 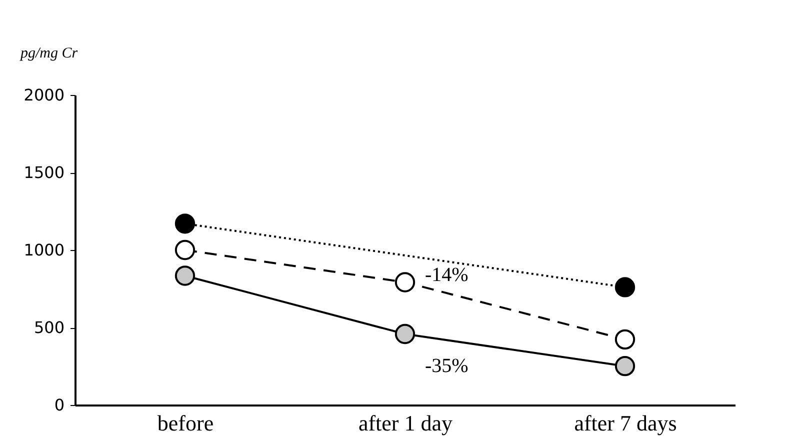 I want to click on y-axis-title: pg/mg Cr, so click(x=49, y=54).